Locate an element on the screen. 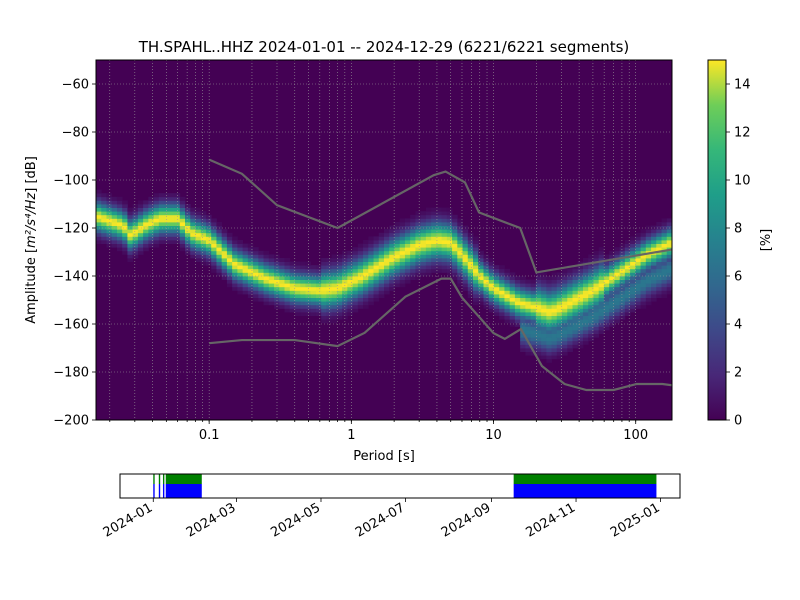 The image size is (800, 600). timeline-tick-label: 2024-05 is located at coordinates (295, 520).